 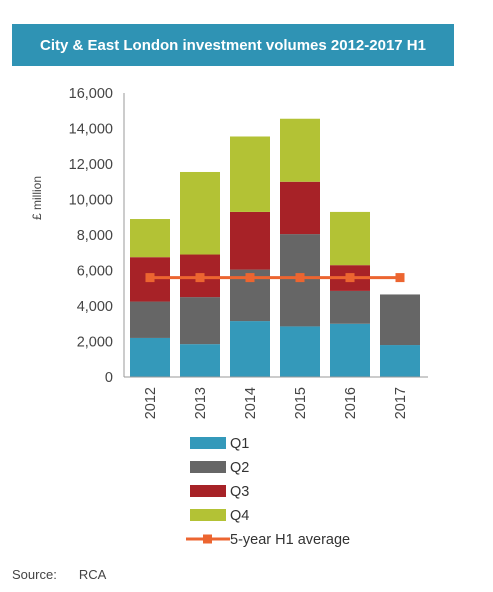 What do you see at coordinates (59, 574) in the screenshot?
I see `source-note: Source: RCA` at bounding box center [59, 574].